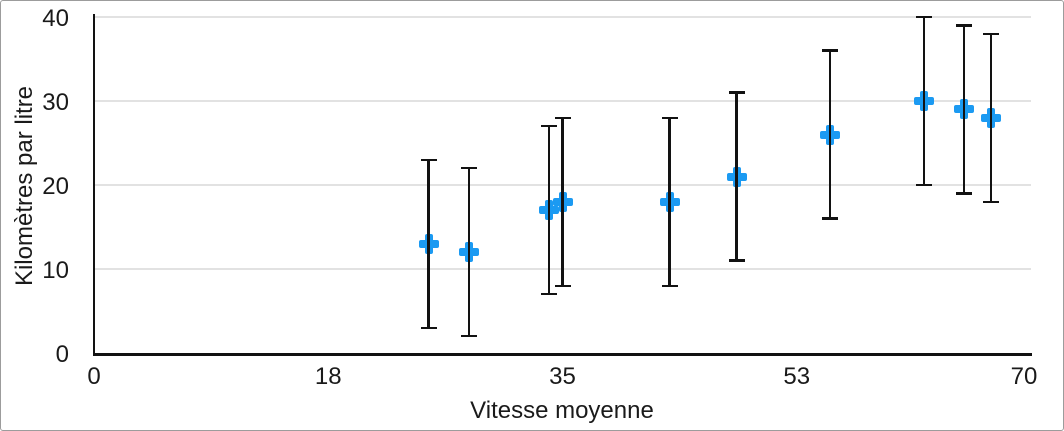 This screenshot has height=431, width=1064. Describe the element at coordinates (24, 186) in the screenshot. I see `y-axis-title: Kilomètres par litre` at that location.